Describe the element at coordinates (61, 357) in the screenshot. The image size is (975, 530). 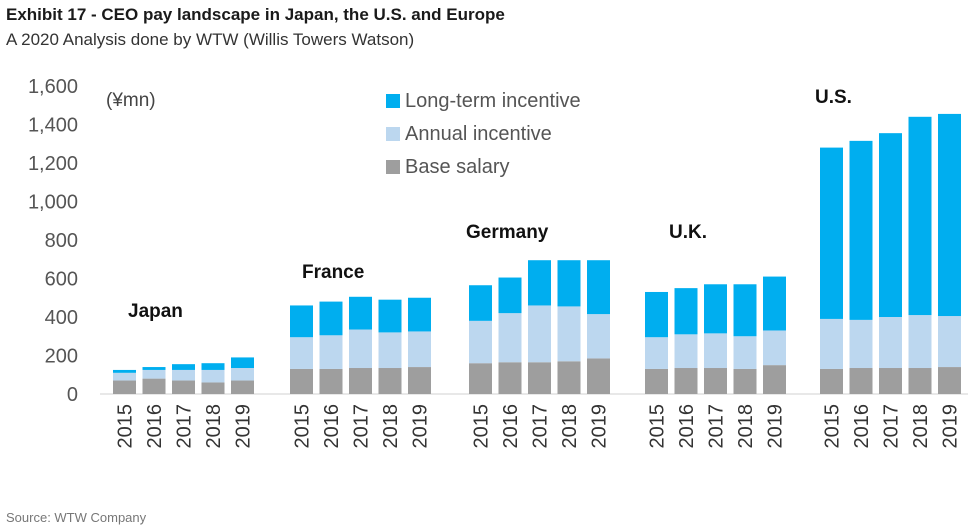
I see `y-tick-label: 200` at that location.